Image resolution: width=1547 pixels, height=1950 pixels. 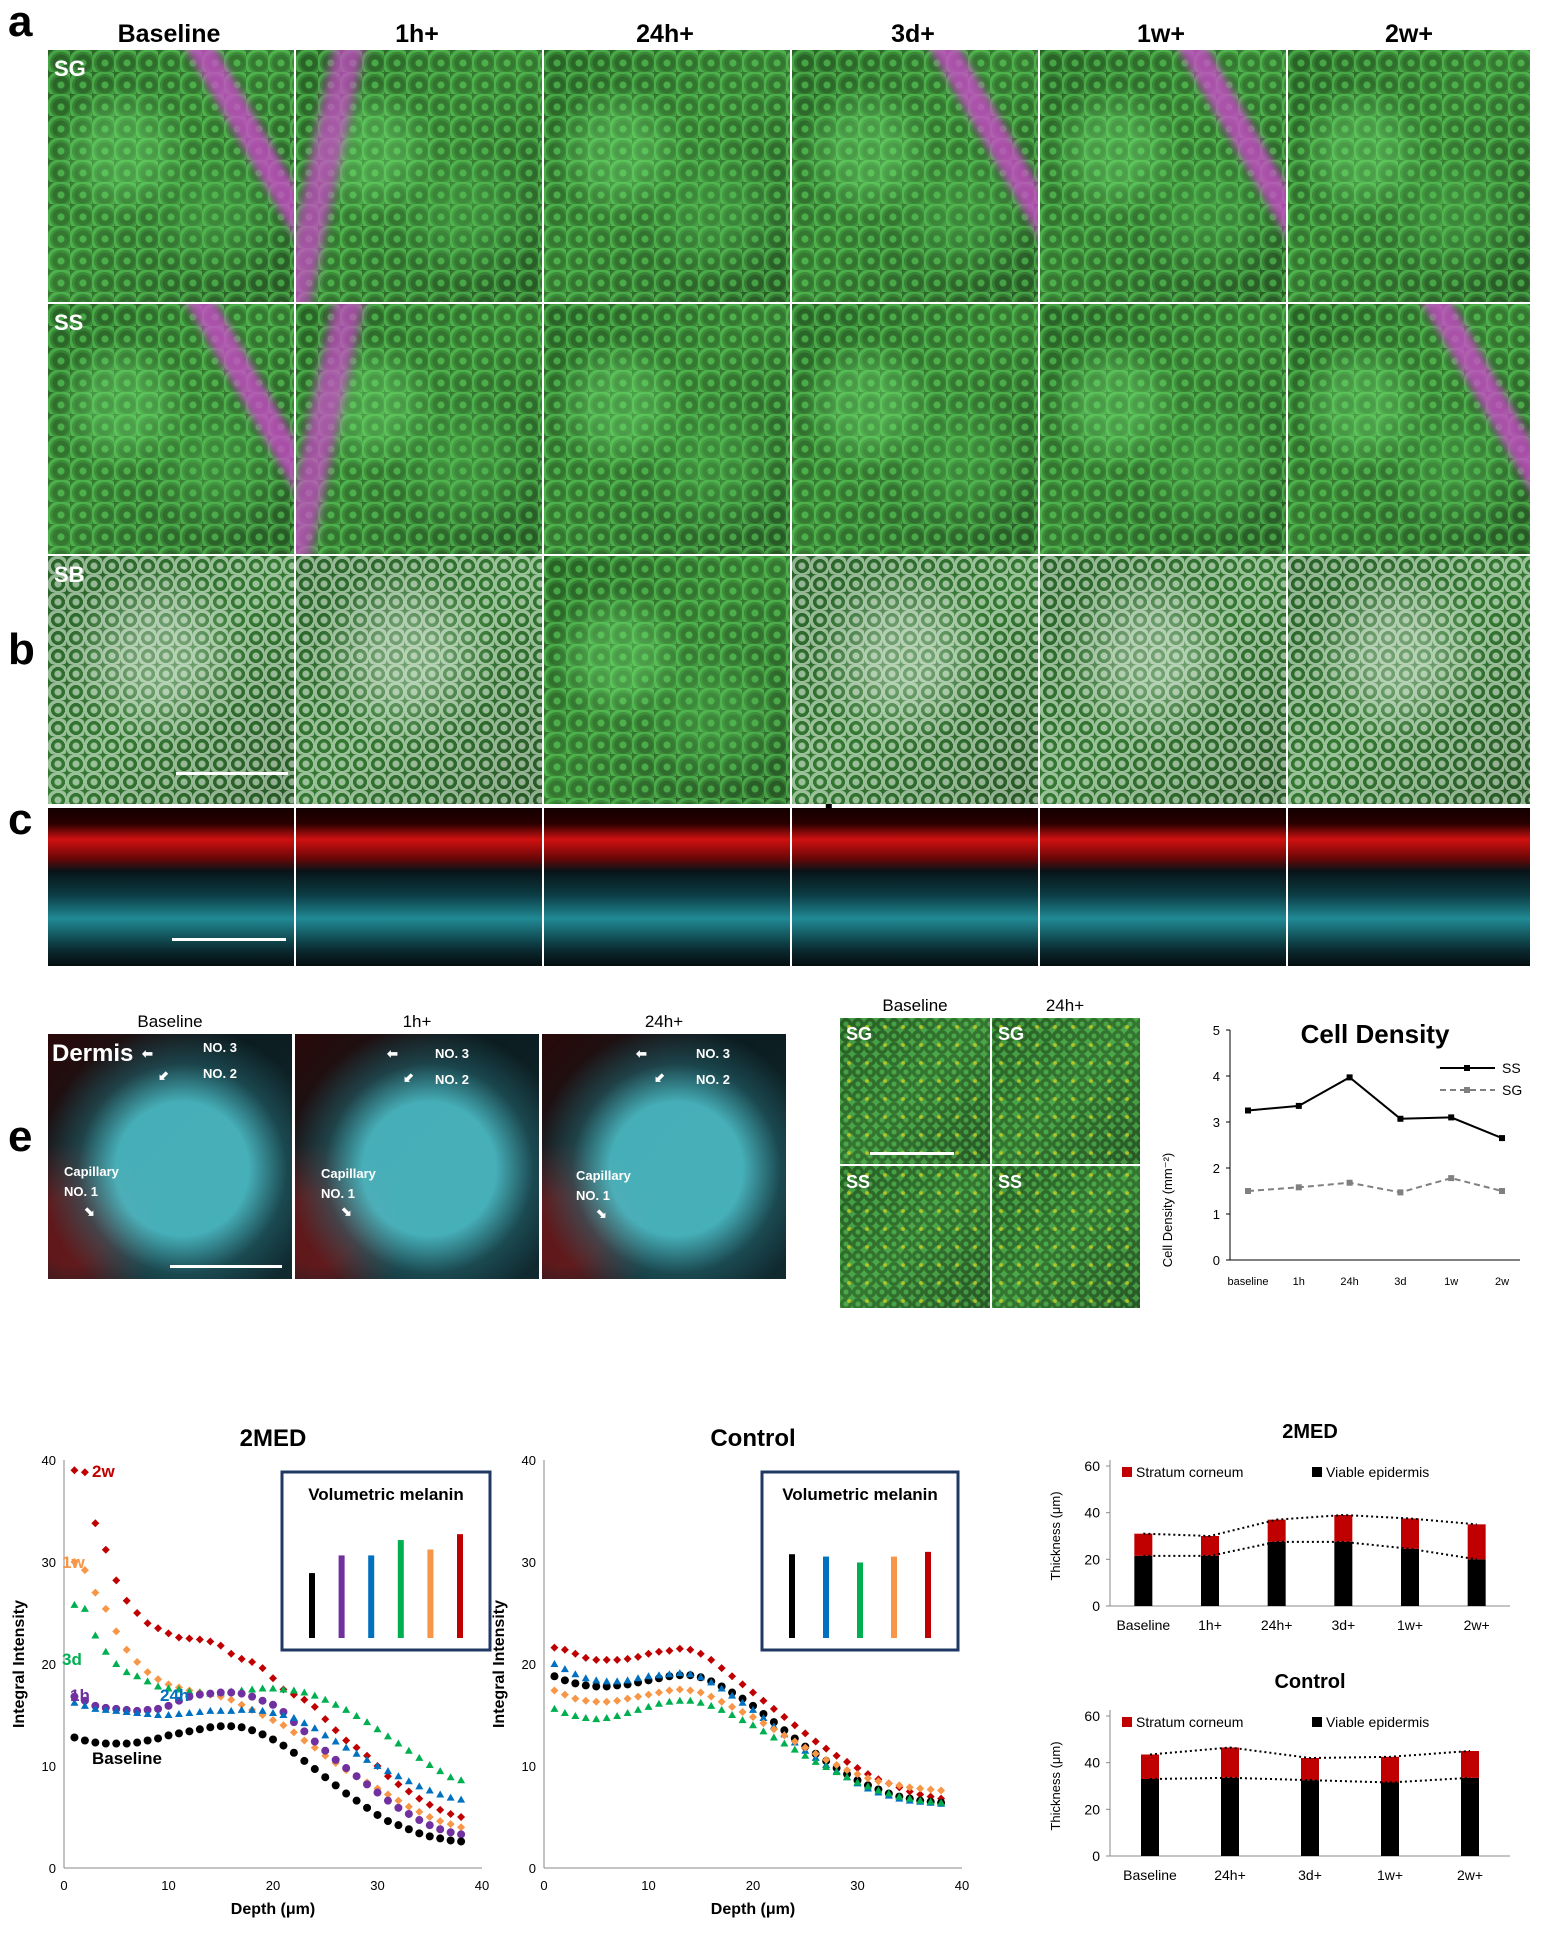 What do you see at coordinates (1161, 34) in the screenshot?
I see `panel-a-col-1w: 1w+` at bounding box center [1161, 34].